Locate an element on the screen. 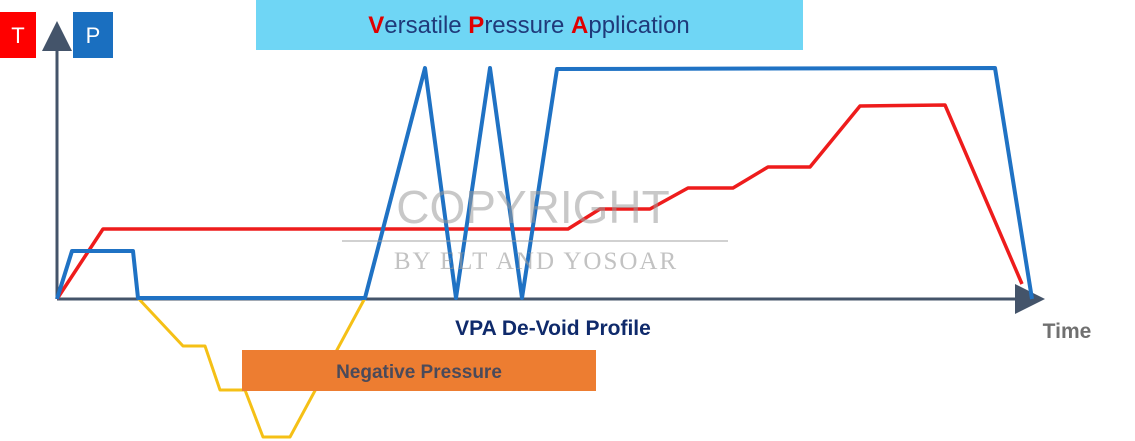 This screenshot has height=441, width=1135. page-title: Versatile Pressure Application is located at coordinates (529, 25).